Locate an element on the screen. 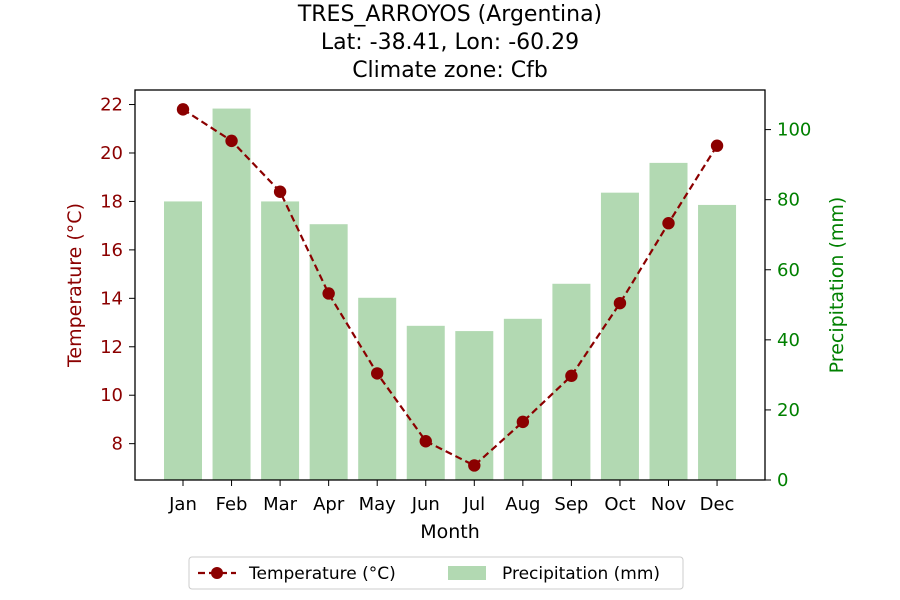 This screenshot has height=600, width=900. temperature-point-sep is located at coordinates (571, 376).